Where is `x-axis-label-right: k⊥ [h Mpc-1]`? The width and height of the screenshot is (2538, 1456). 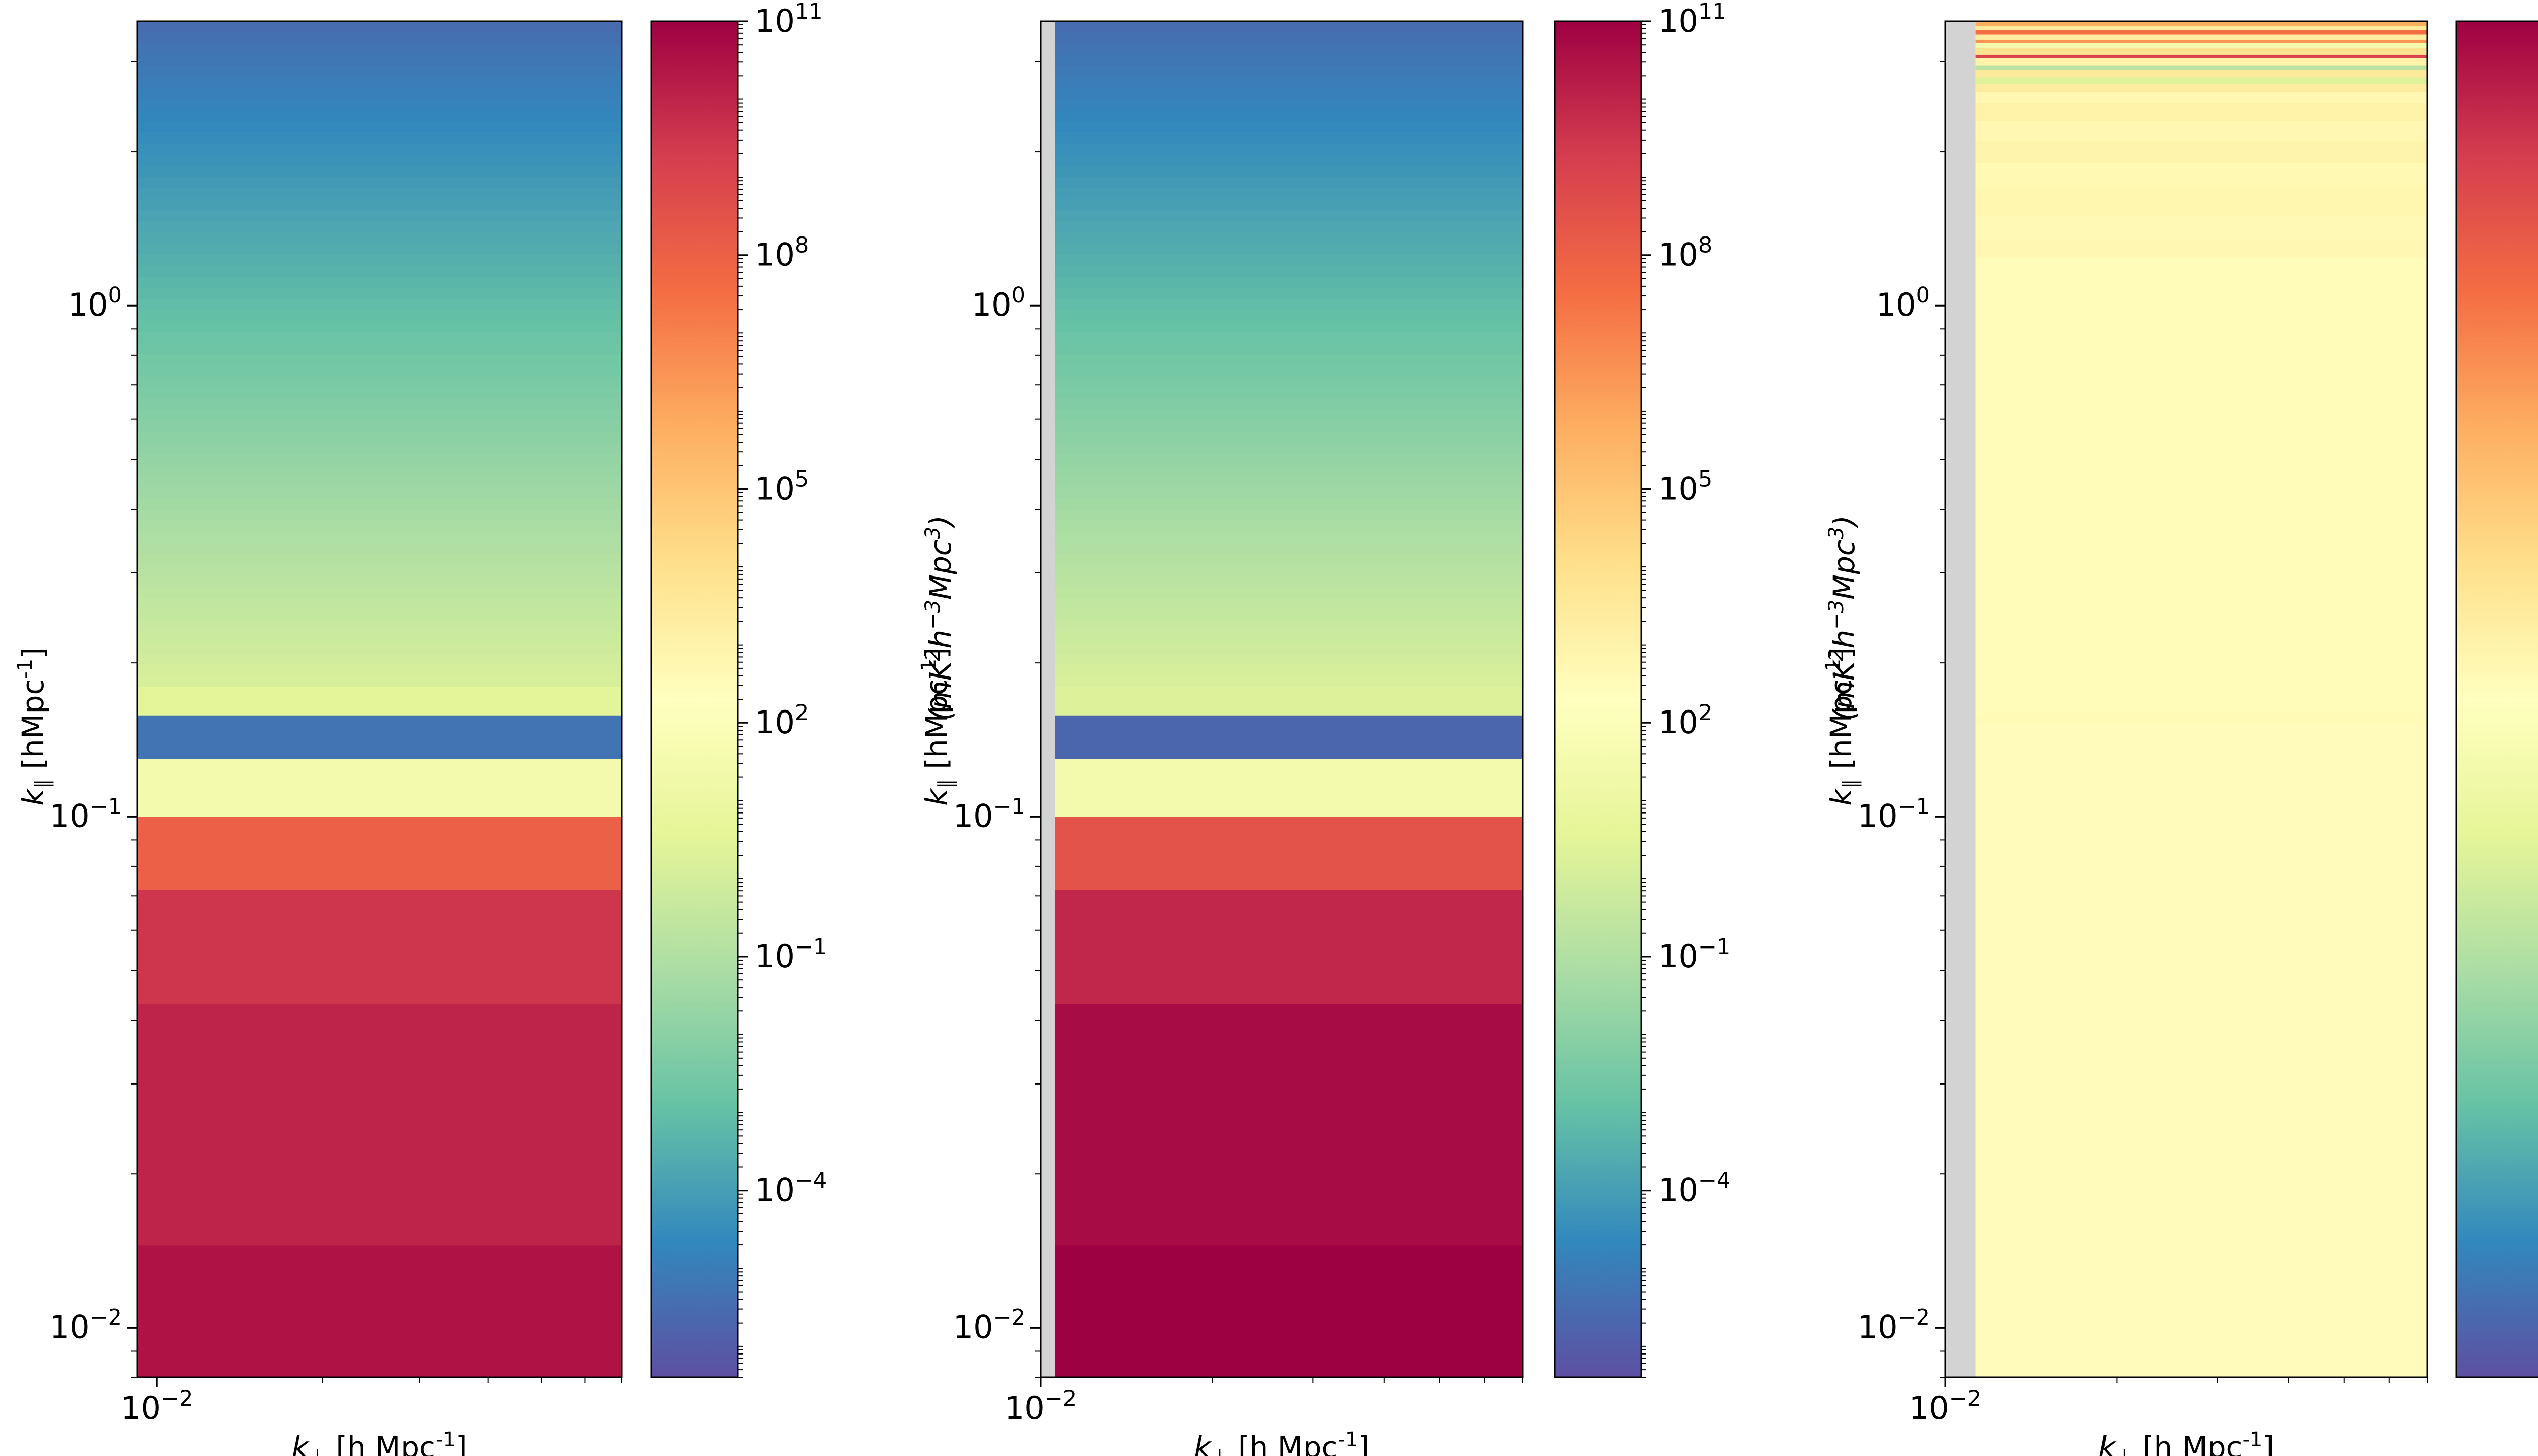
x-axis-label-right: k⊥ [h Mpc-1] is located at coordinates (2186, 1442).